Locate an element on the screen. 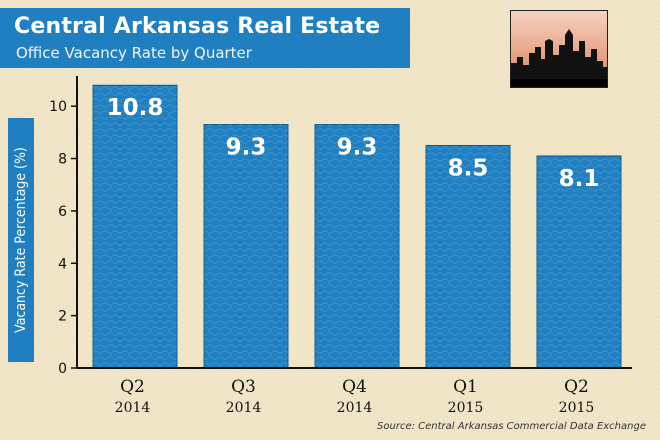 The height and width of the screenshot is (440, 660). y-tick-label: 6 is located at coordinates (62, 212).